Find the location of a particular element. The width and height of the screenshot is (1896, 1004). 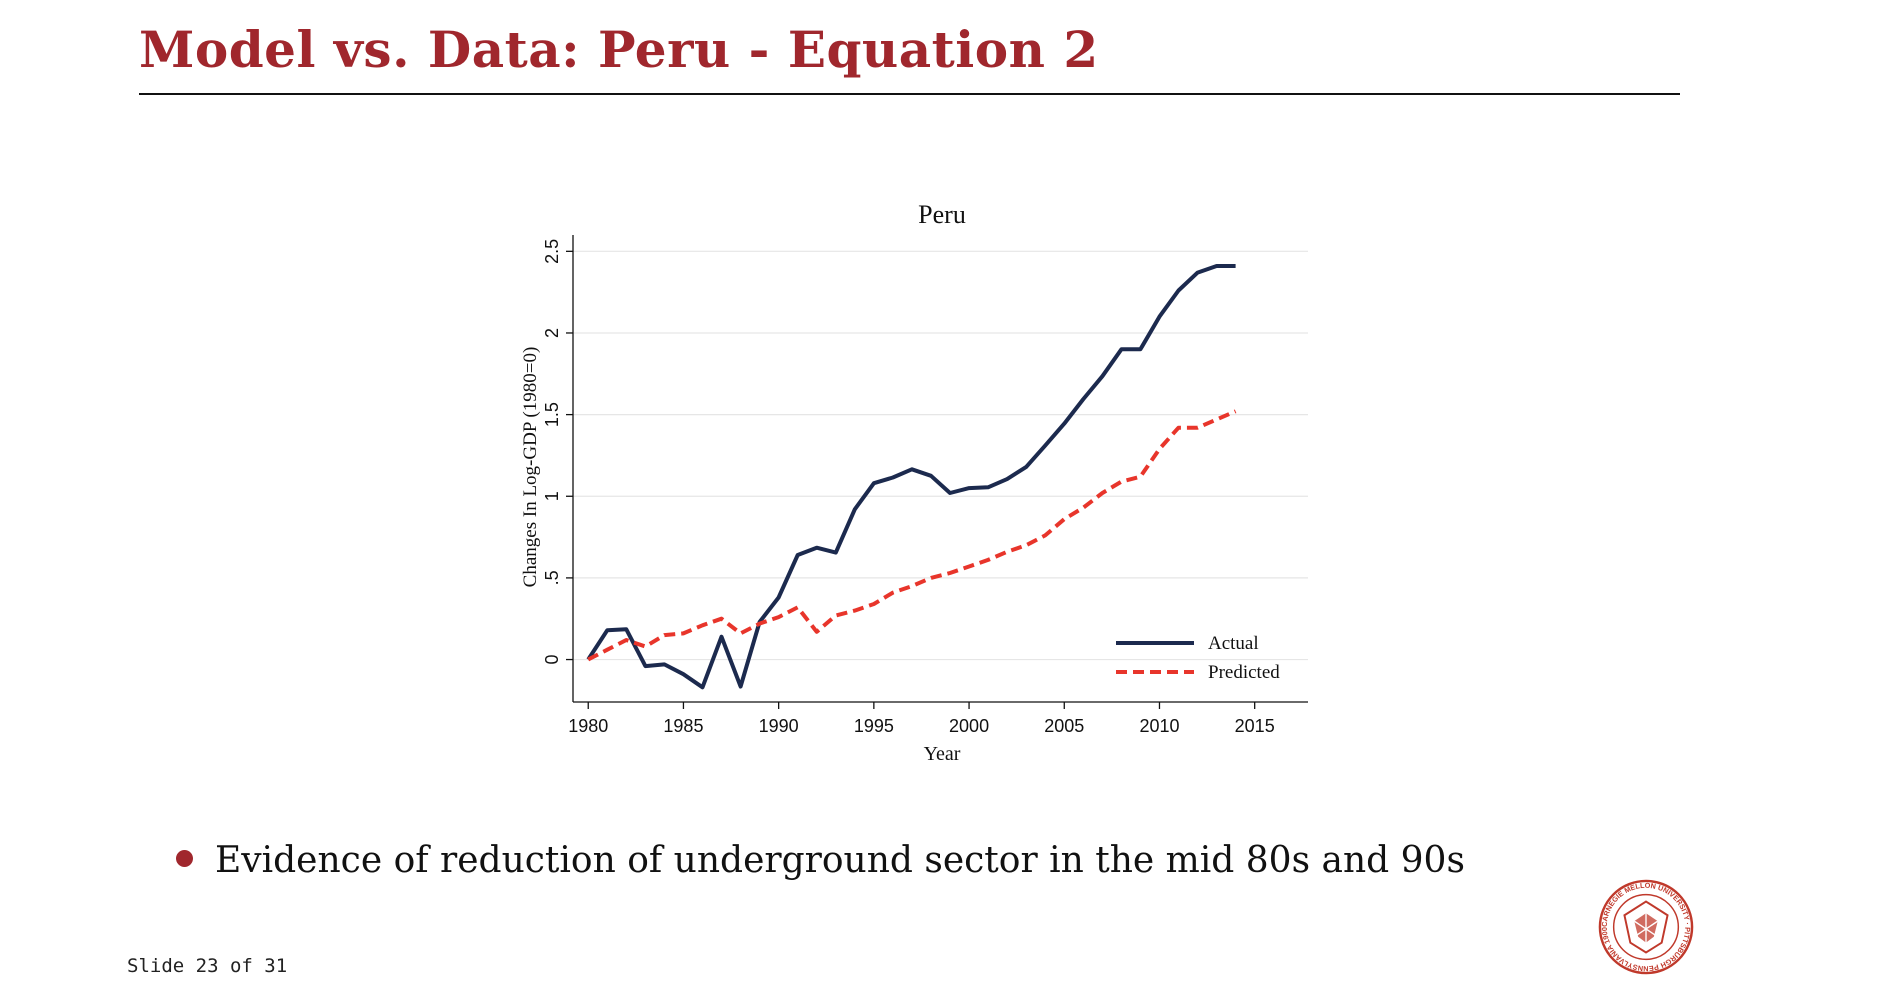

chart-title: Peru is located at coordinates (942, 214).